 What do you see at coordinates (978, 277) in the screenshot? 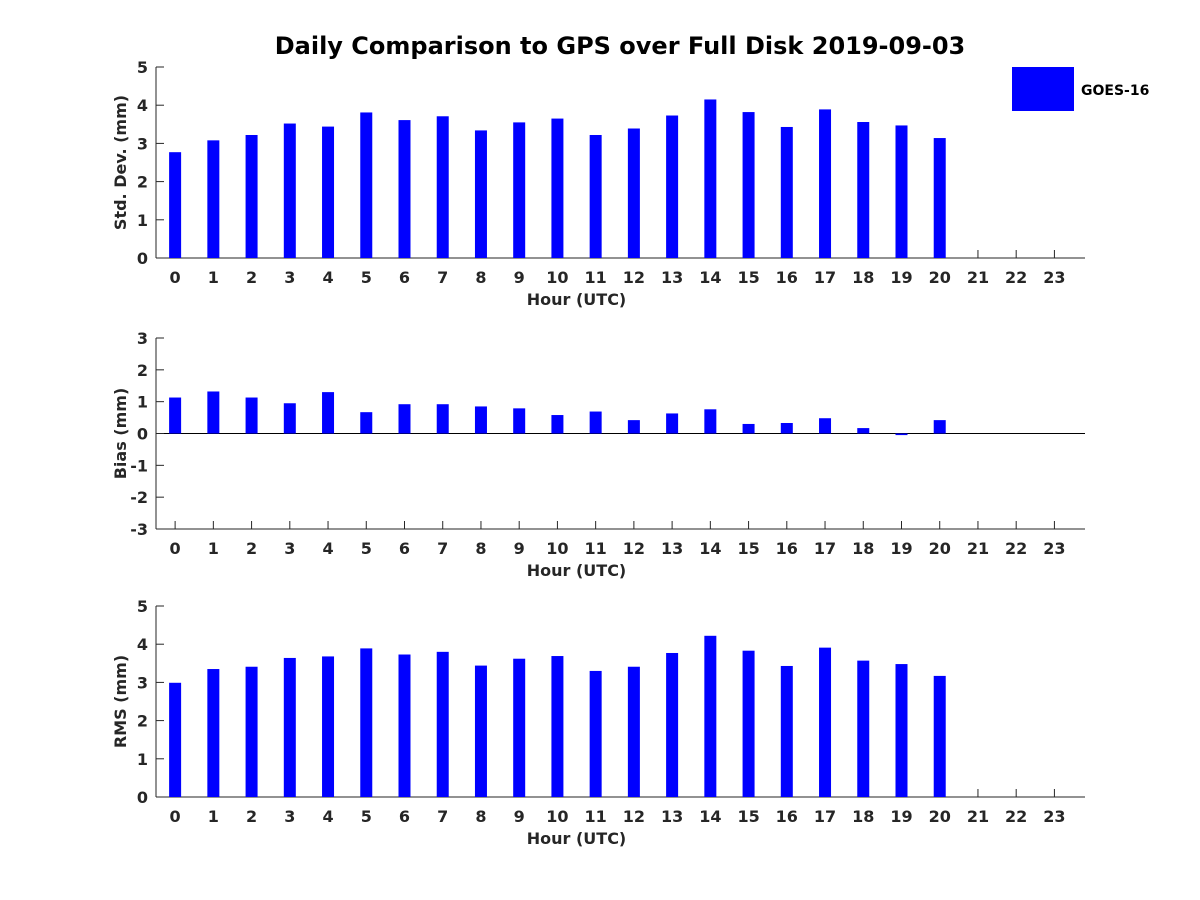
I see `x-tick-label: 21` at bounding box center [978, 277].